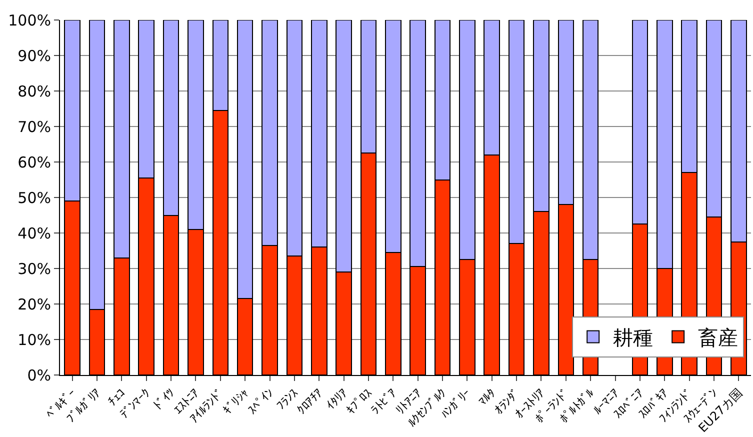 This screenshot has height=437, width=753. I want to click on y-tick-label: 100%, so click(29, 20).